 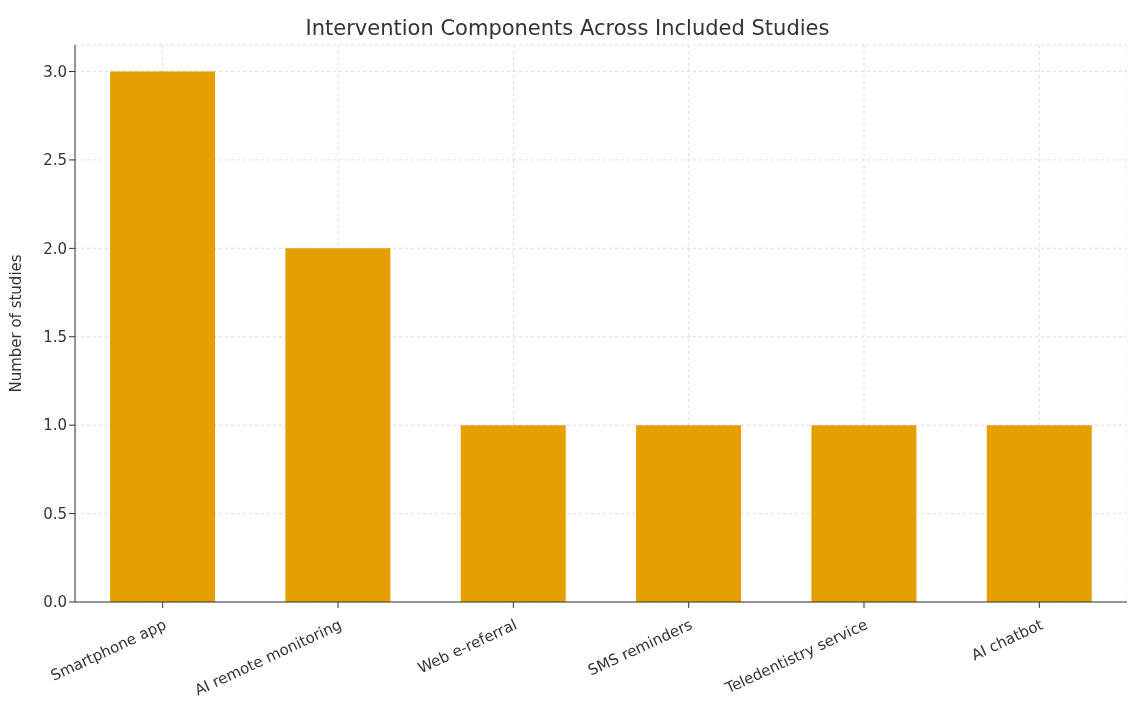 What do you see at coordinates (55, 248) in the screenshot?
I see `y-tick-label: 2.0` at bounding box center [55, 248].